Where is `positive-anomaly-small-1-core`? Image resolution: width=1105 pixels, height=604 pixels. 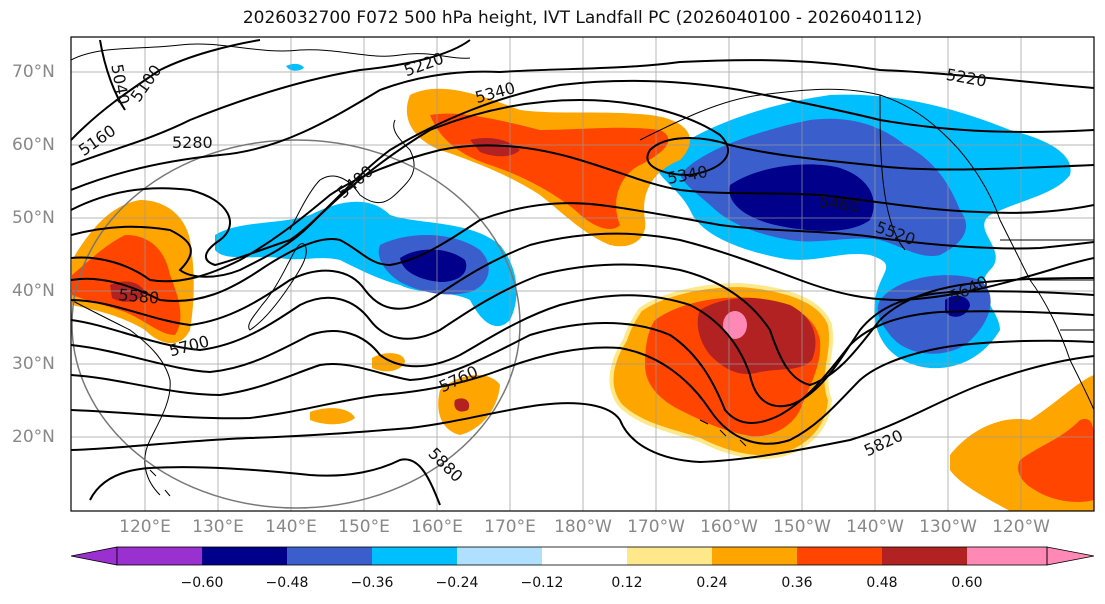 positive-anomaly-small-1-core is located at coordinates (462, 405).